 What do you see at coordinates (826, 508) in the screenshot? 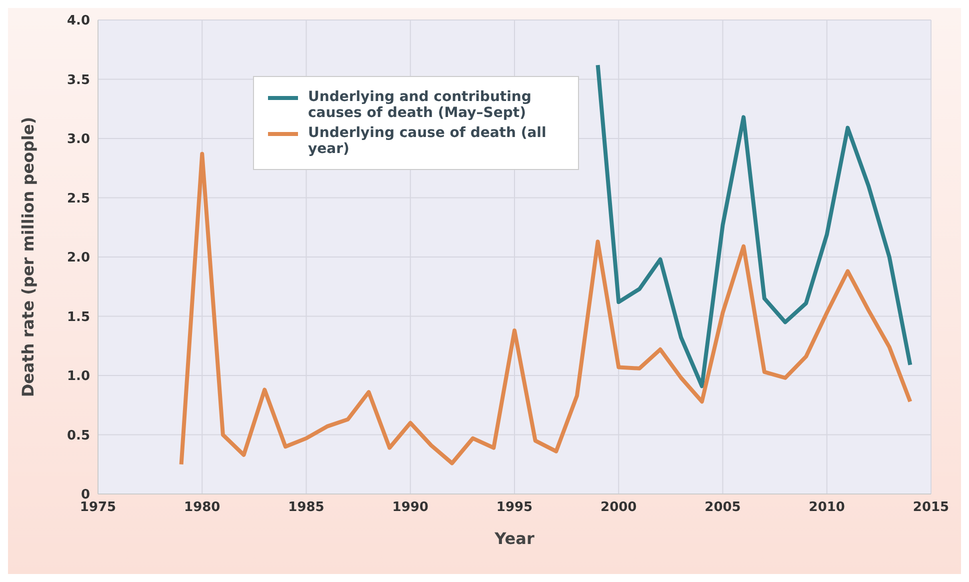
I see `x-tick-label: 2010` at bounding box center [826, 508].